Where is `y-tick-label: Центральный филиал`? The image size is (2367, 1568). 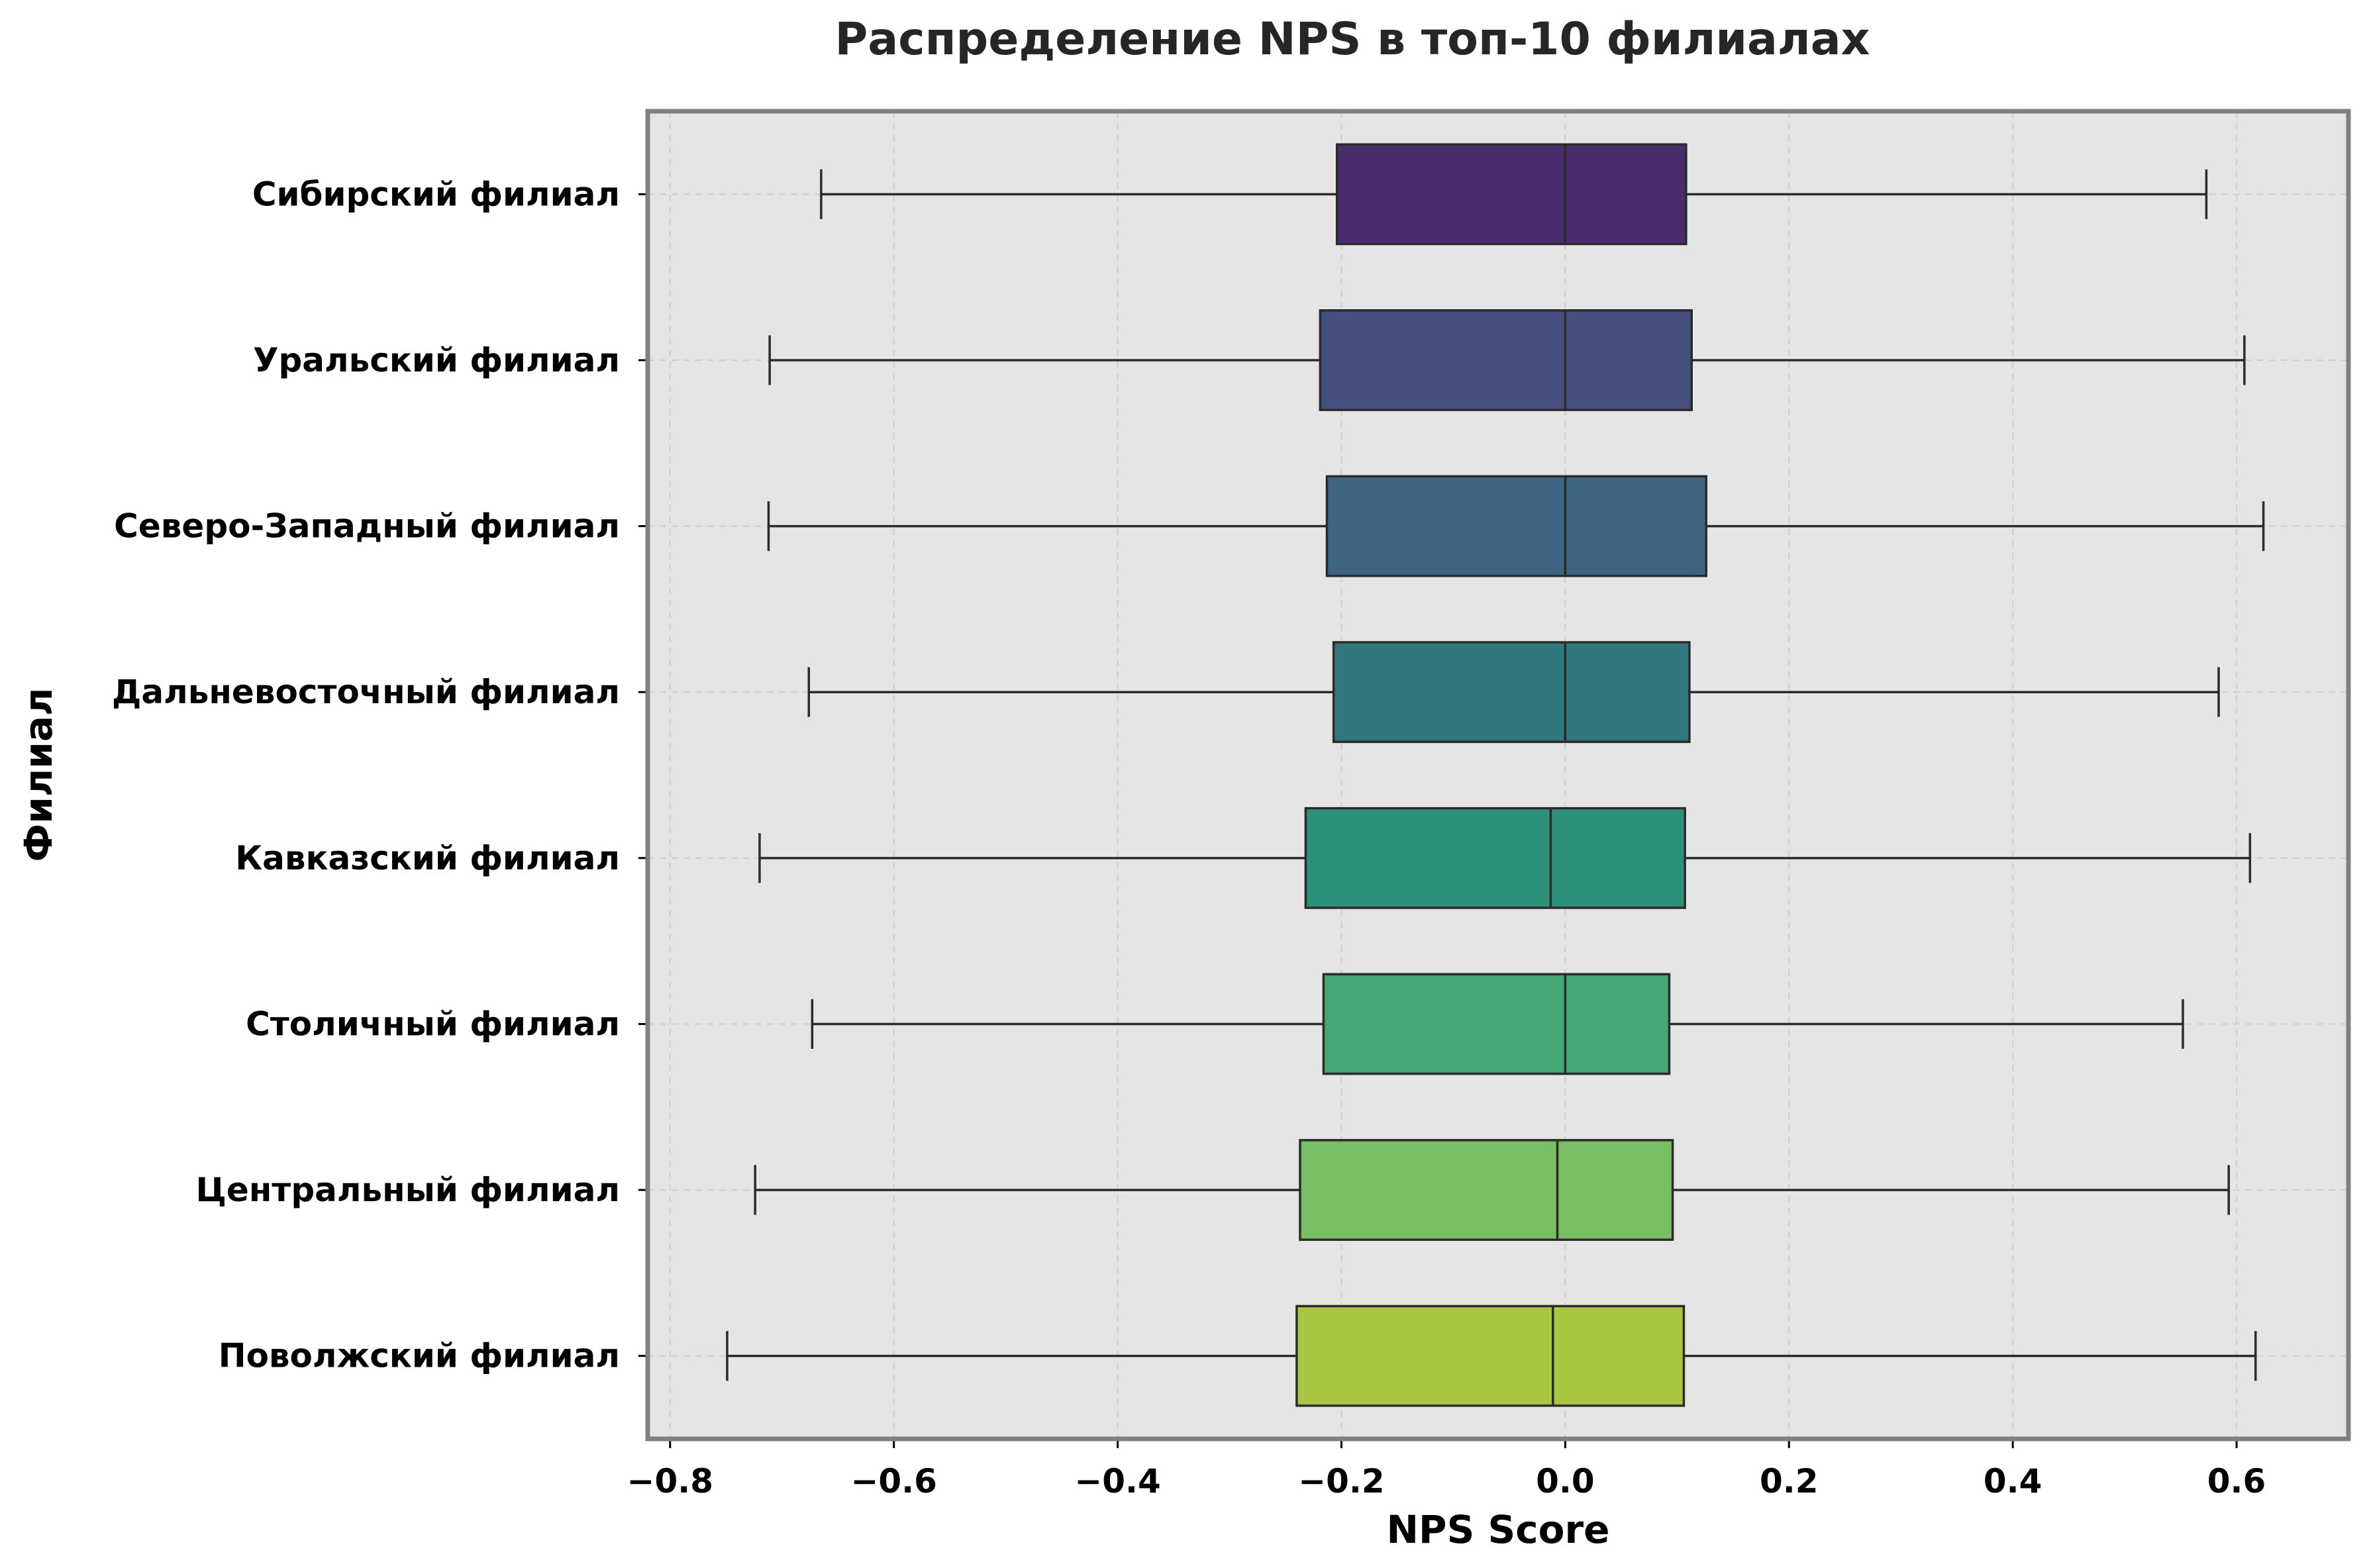 y-tick-label: Центральный филиал is located at coordinates (408, 1190).